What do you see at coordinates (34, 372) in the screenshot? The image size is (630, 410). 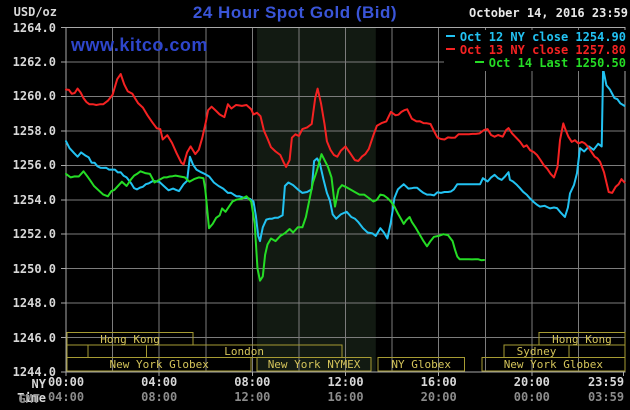 I see `y-axis-tick-label: 1244.0` at bounding box center [34, 372].